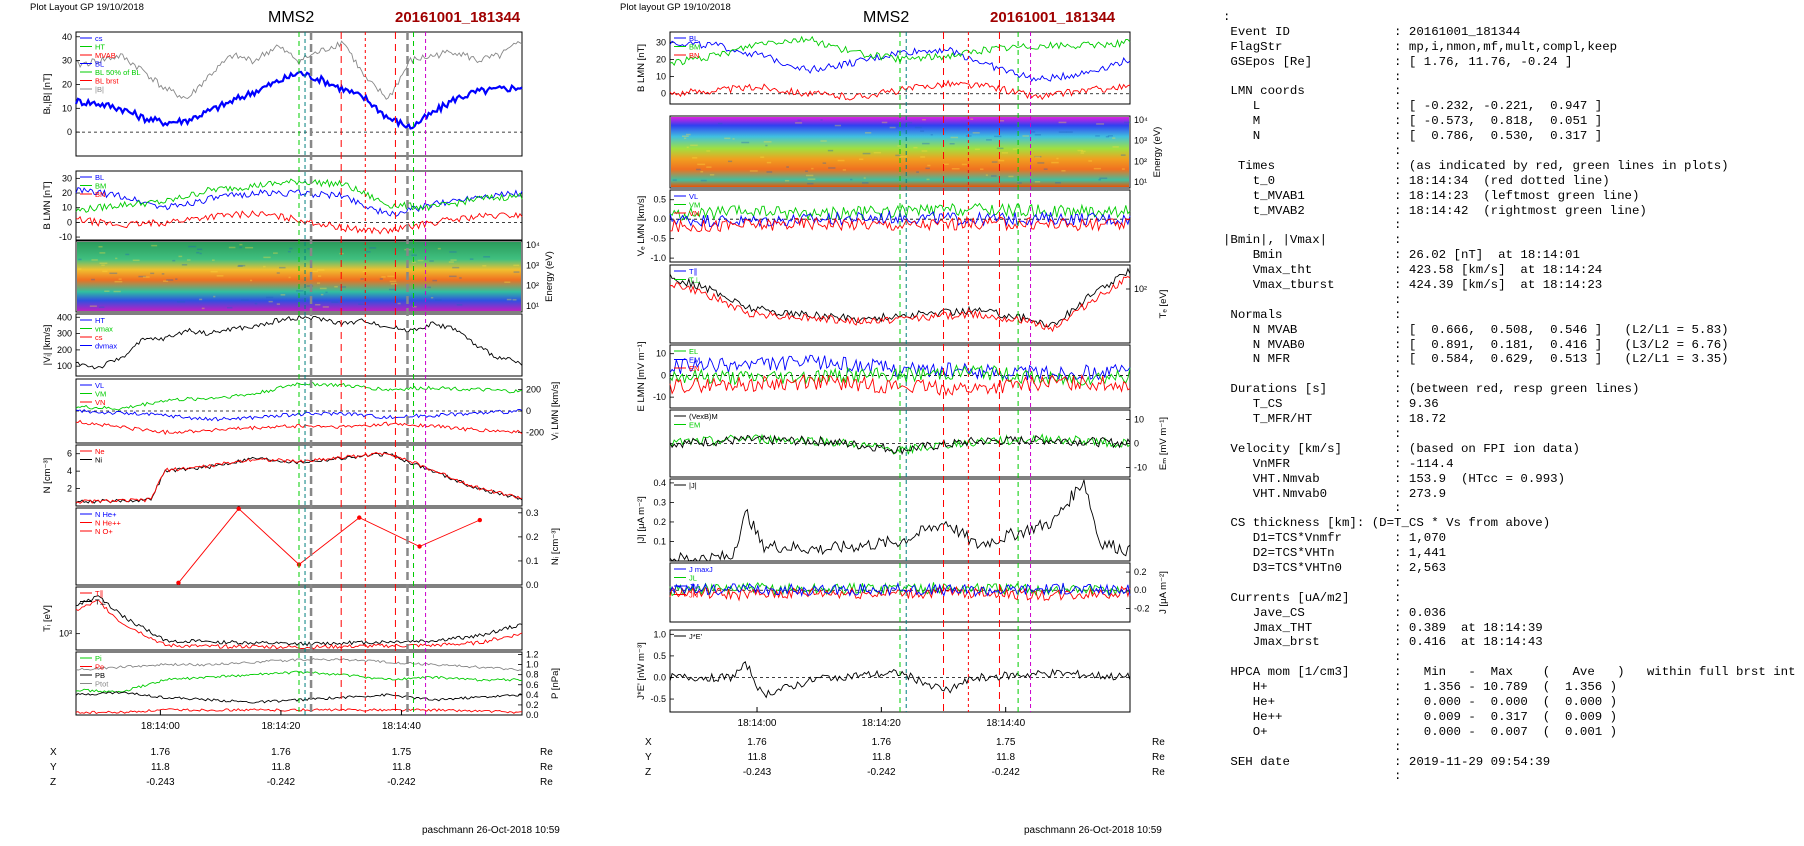 The height and width of the screenshot is (846, 1804). Describe the element at coordinates (661, 42) in the screenshot. I see `y-tick-label: 30` at that location.